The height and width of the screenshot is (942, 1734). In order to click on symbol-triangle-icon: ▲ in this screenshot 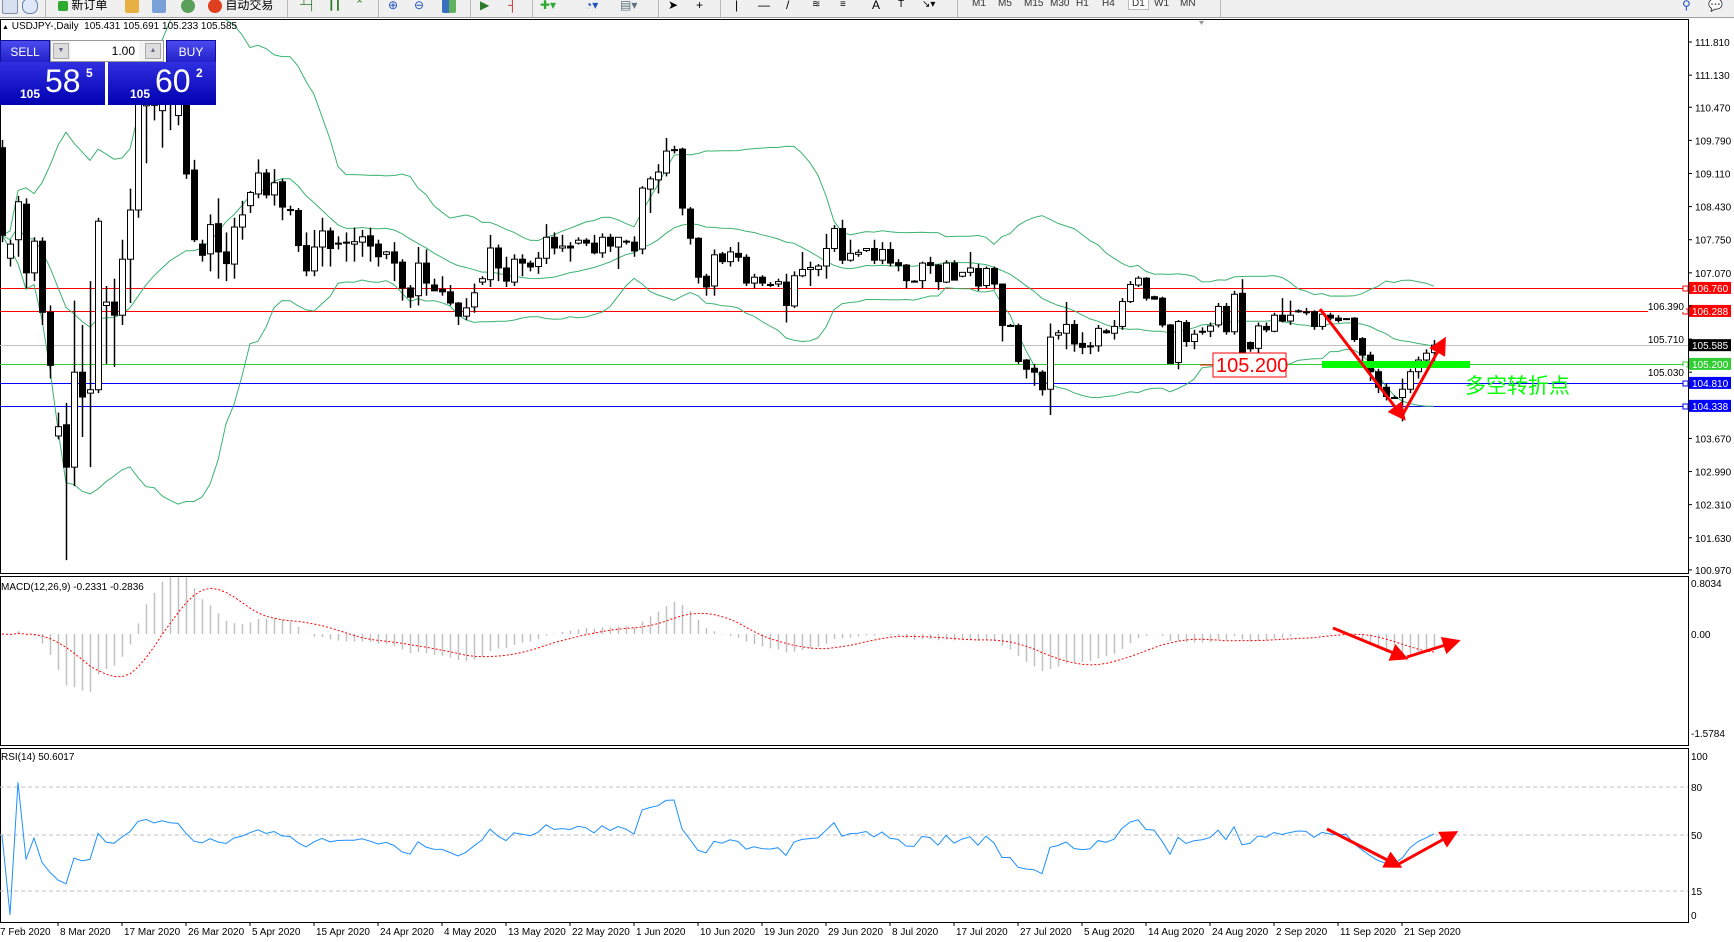, I will do `click(5, 27)`.